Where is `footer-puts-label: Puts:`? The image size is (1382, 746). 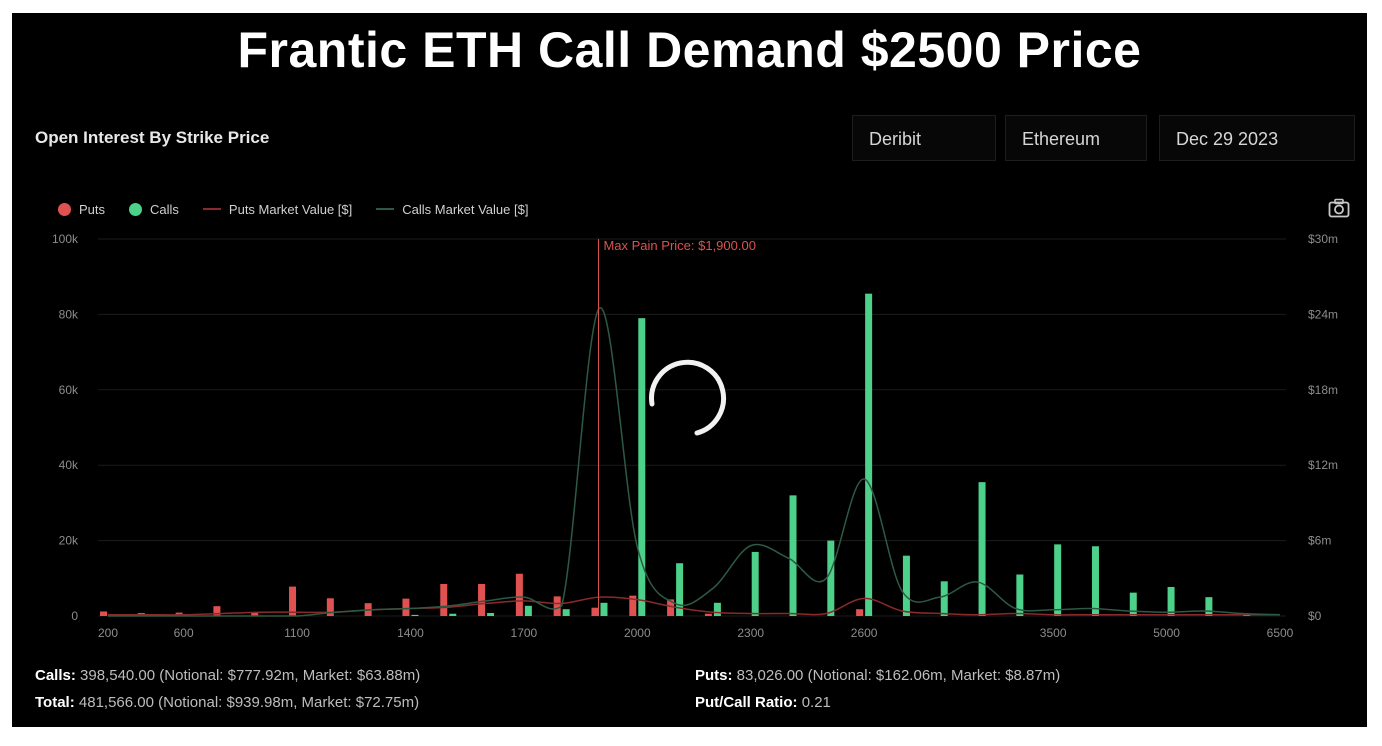 footer-puts-label: Puts: is located at coordinates (714, 675).